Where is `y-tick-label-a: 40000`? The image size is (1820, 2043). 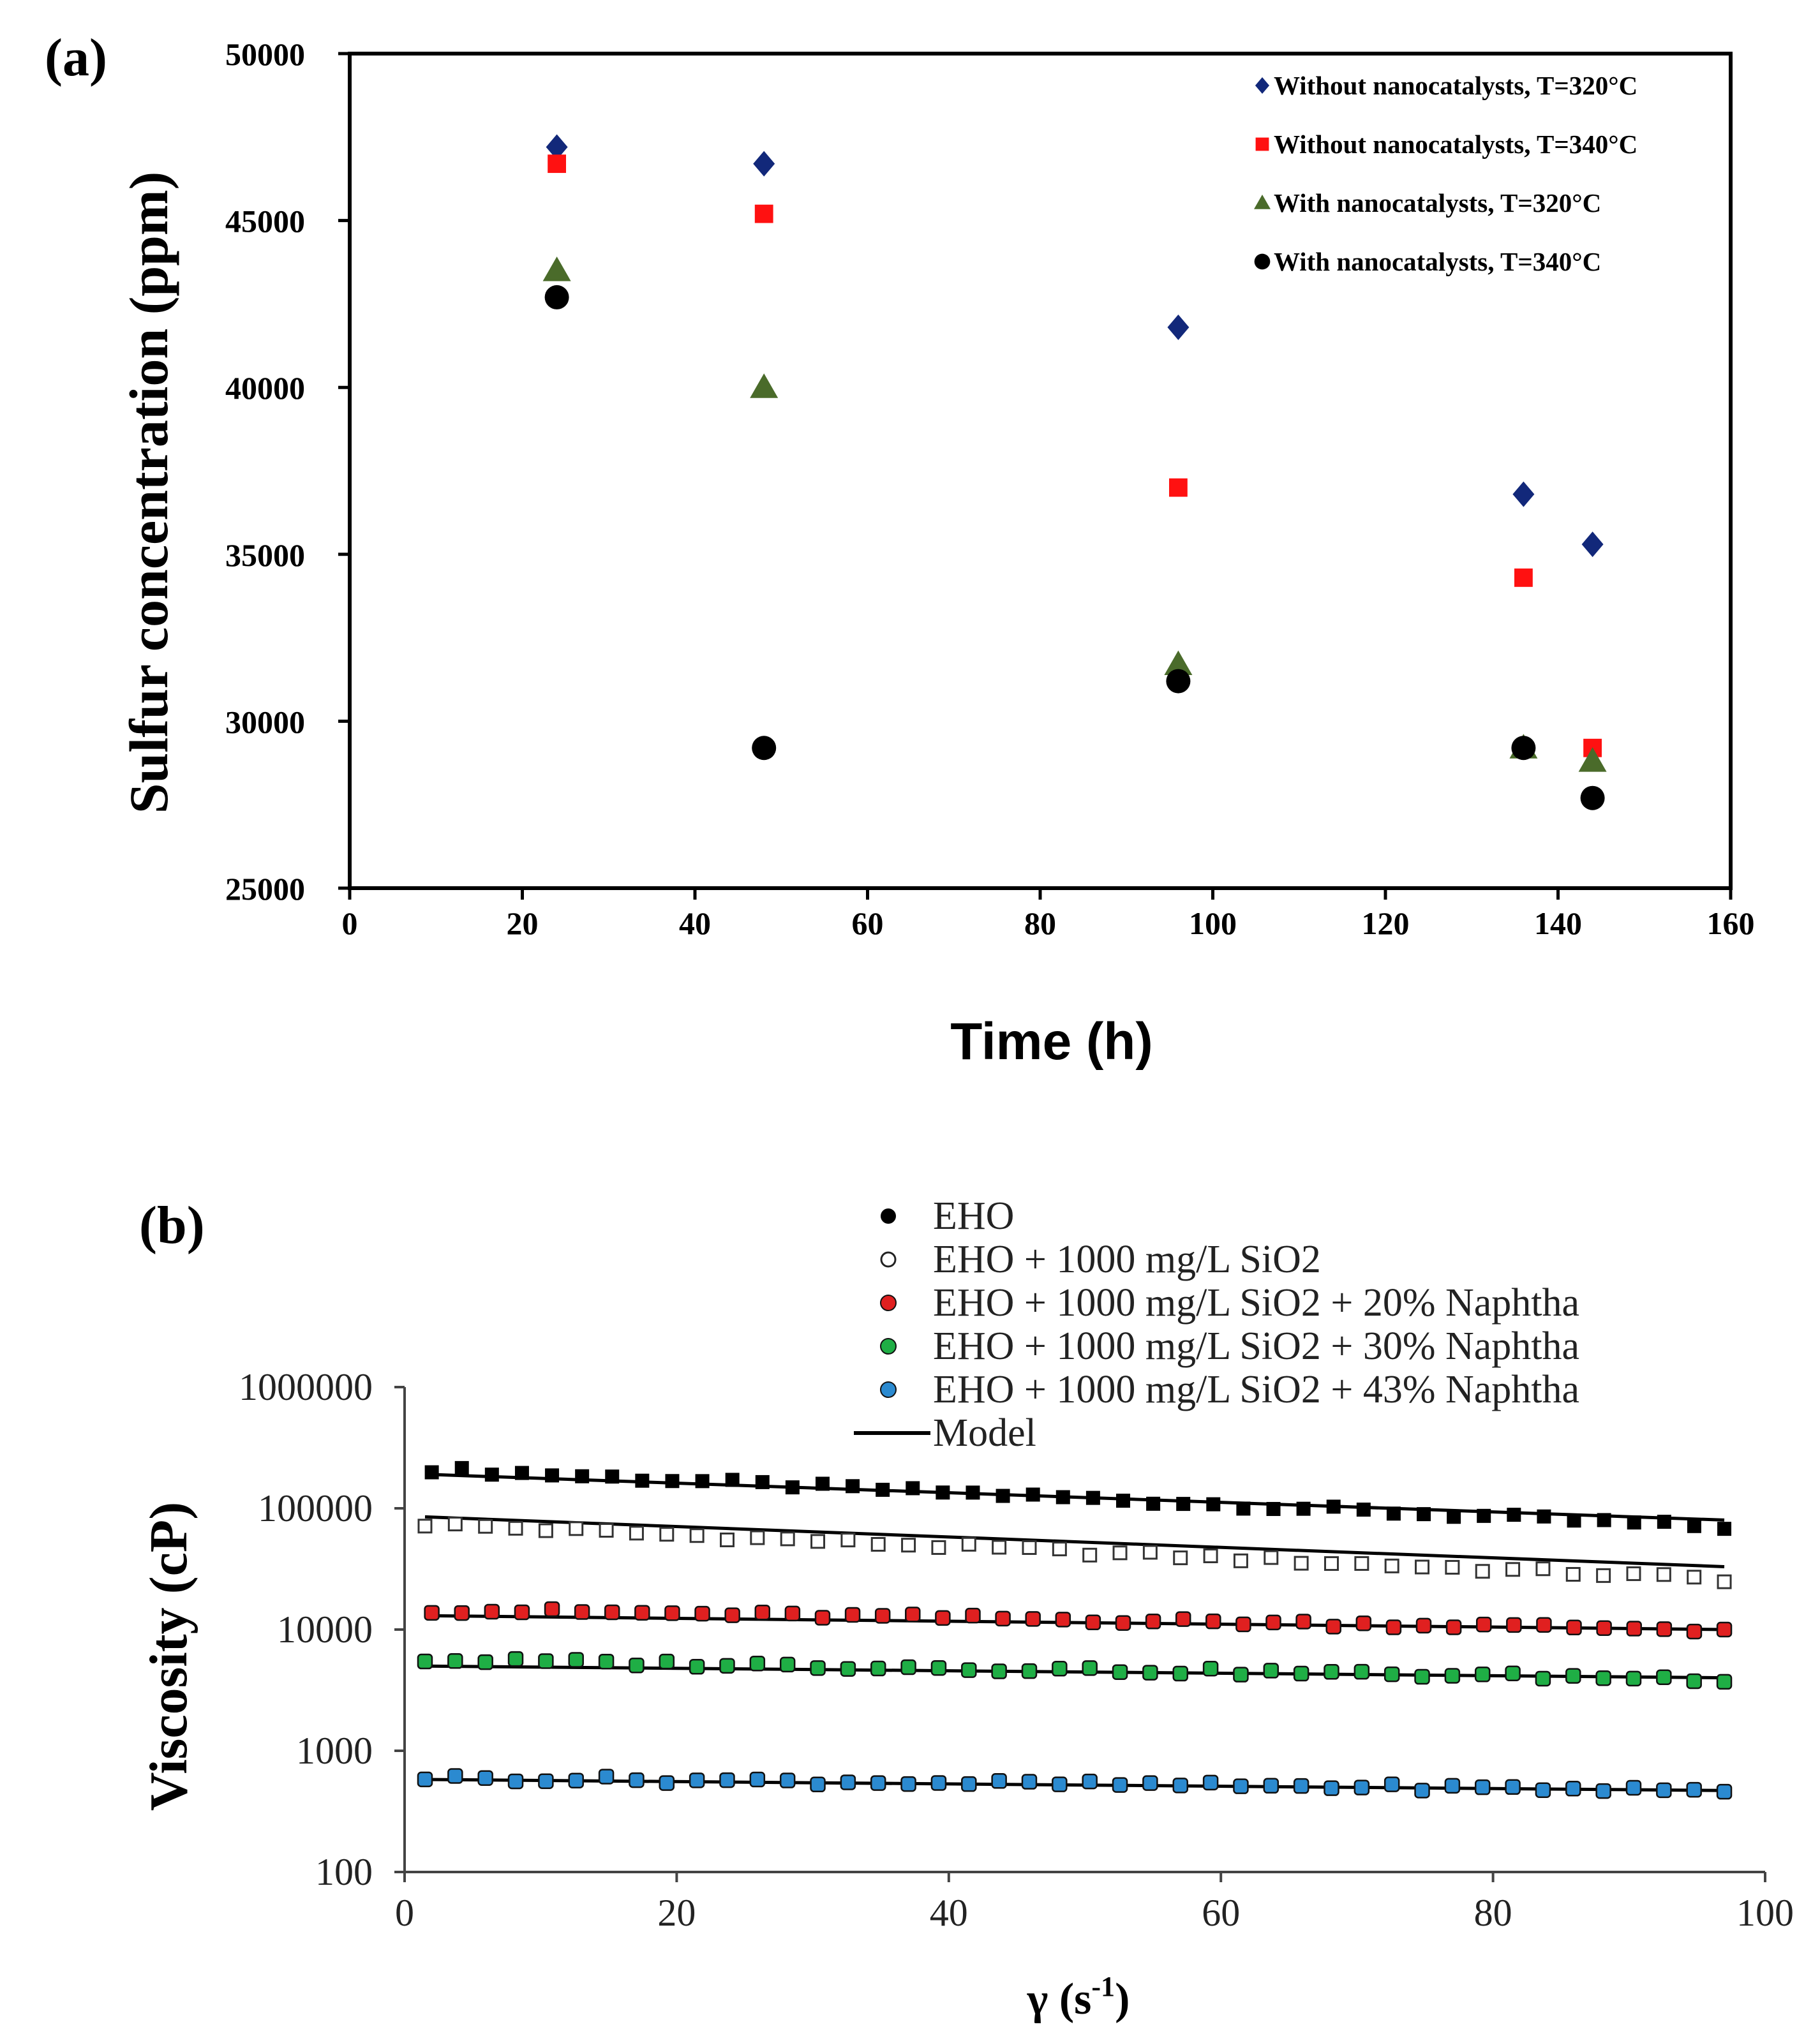 y-tick-label-a: 40000 is located at coordinates (265, 388).